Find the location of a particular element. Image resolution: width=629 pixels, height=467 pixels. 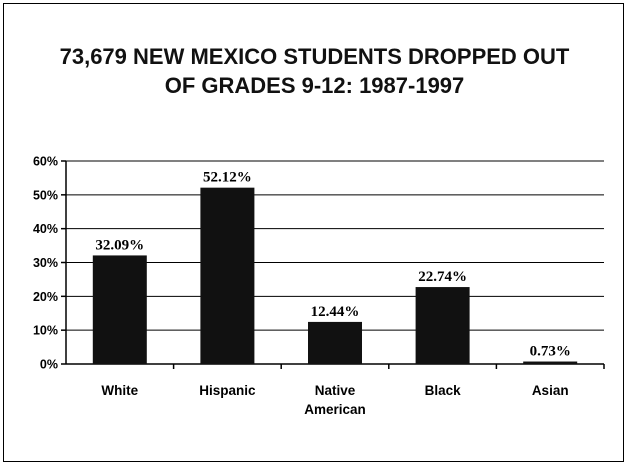

y-tick-label: 40% is located at coordinates (45, 229).